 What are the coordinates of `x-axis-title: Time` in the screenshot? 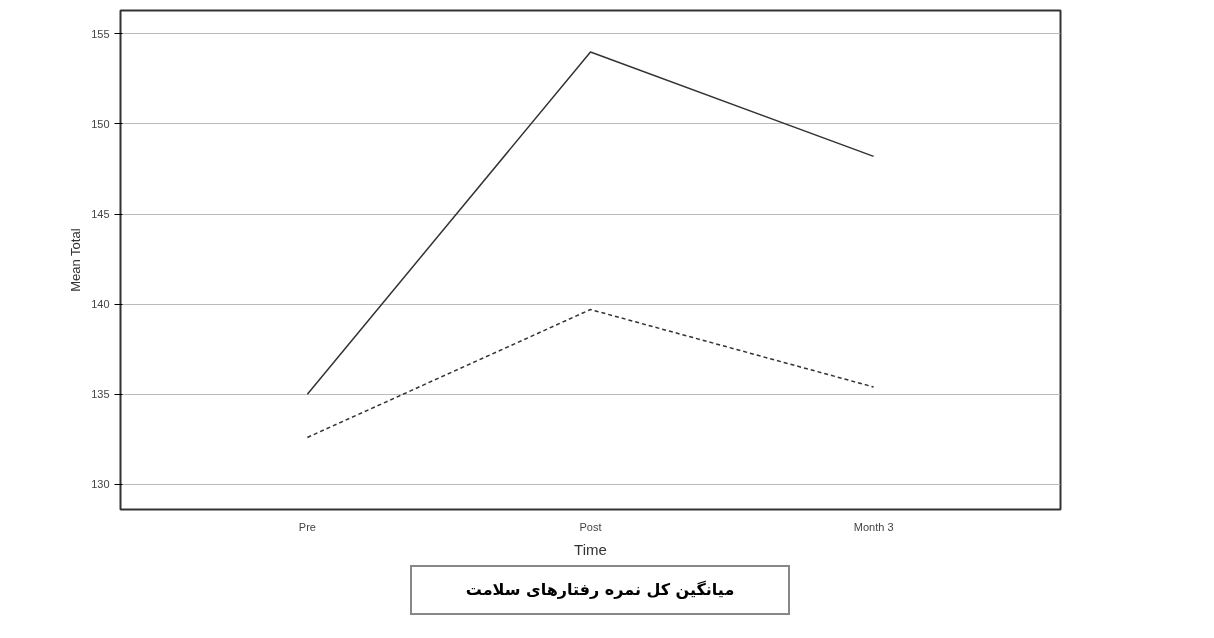 It's located at (590, 549).